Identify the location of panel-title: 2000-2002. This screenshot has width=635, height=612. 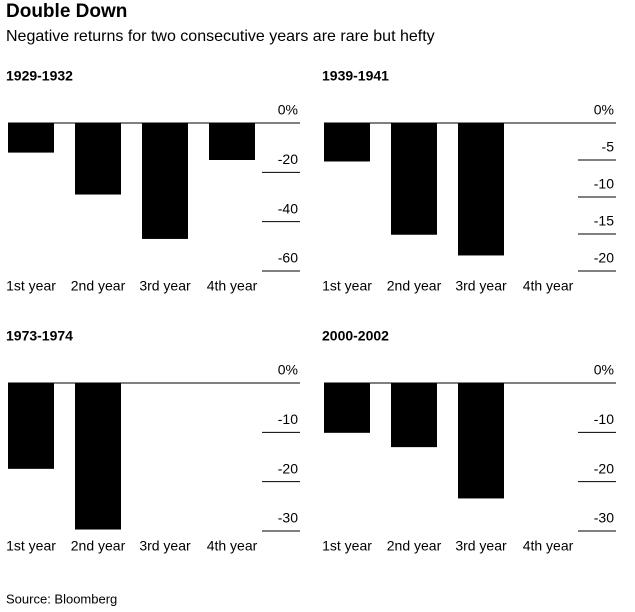
(355, 336).